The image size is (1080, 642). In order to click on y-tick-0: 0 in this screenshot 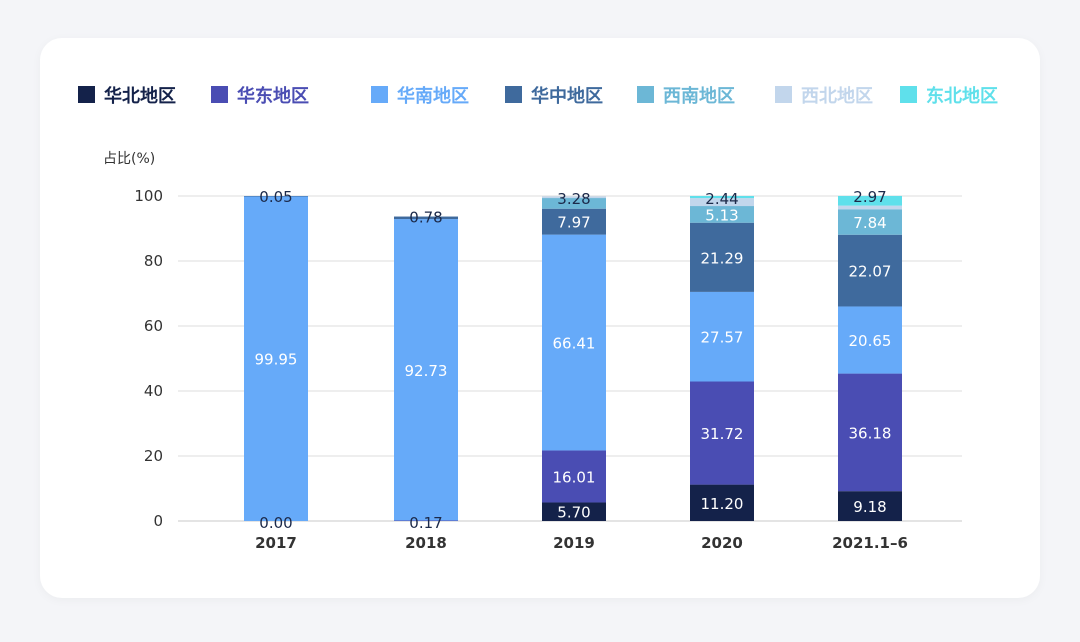, I will do `click(158, 521)`.